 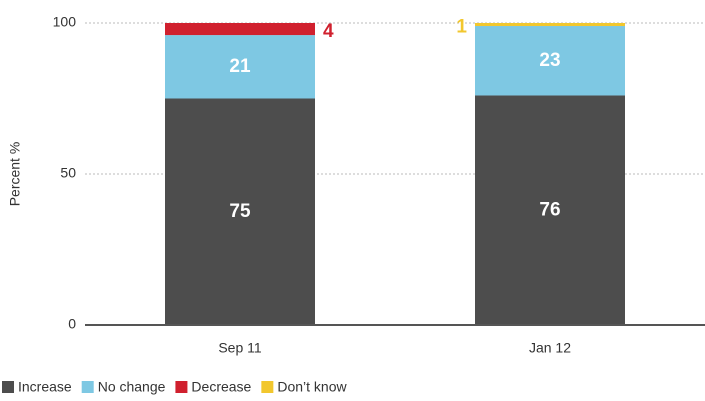 What do you see at coordinates (72, 324) in the screenshot?
I see `y-tick-label: 0` at bounding box center [72, 324].